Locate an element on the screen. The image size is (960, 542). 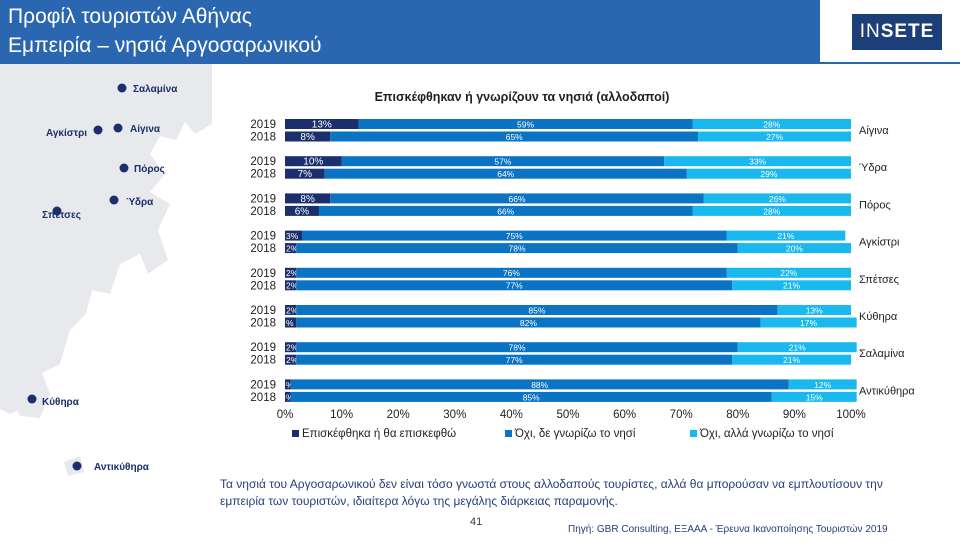
map-label-spetses: Σπέτσες is located at coordinates (61, 215).